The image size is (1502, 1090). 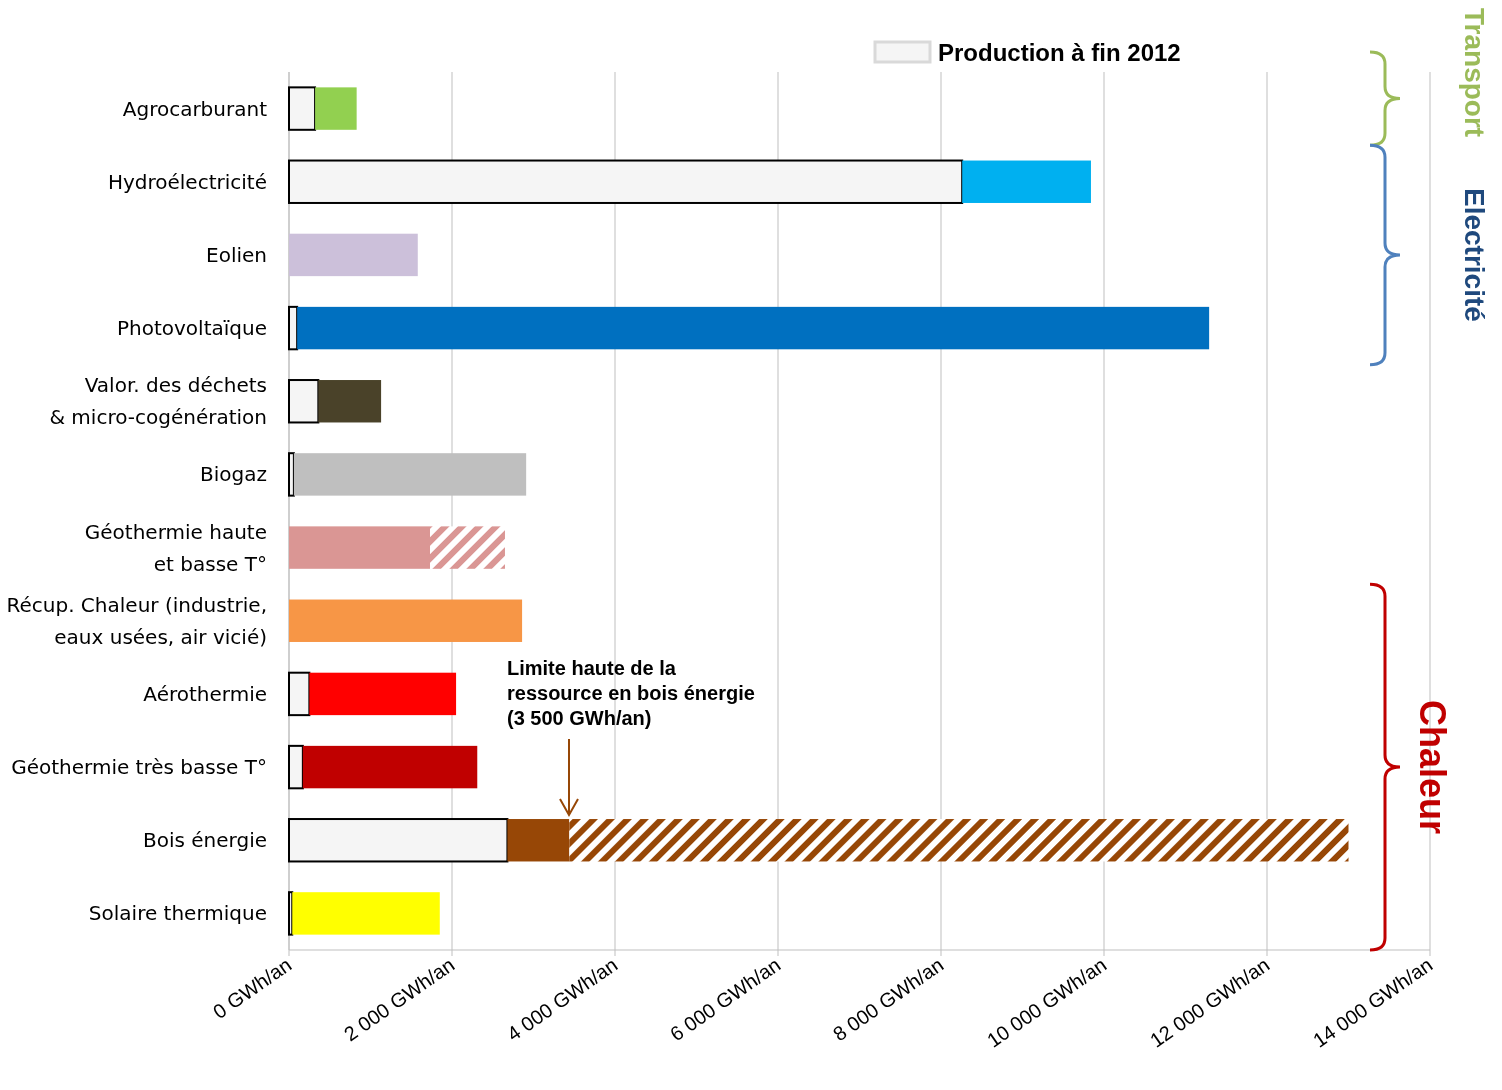 What do you see at coordinates (233, 474) in the screenshot?
I see `y-tick-label: Biogaz` at bounding box center [233, 474].